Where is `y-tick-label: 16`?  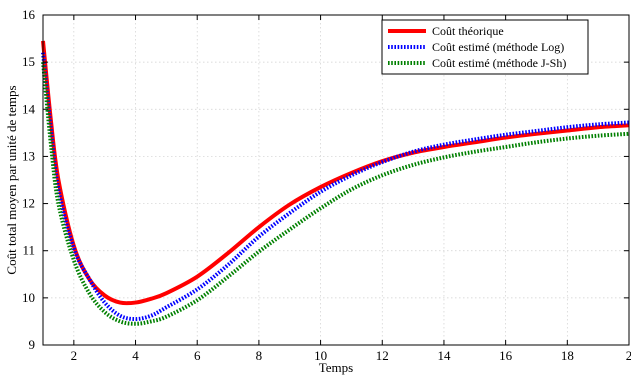
y-tick-label: 16 is located at coordinates (29, 14).